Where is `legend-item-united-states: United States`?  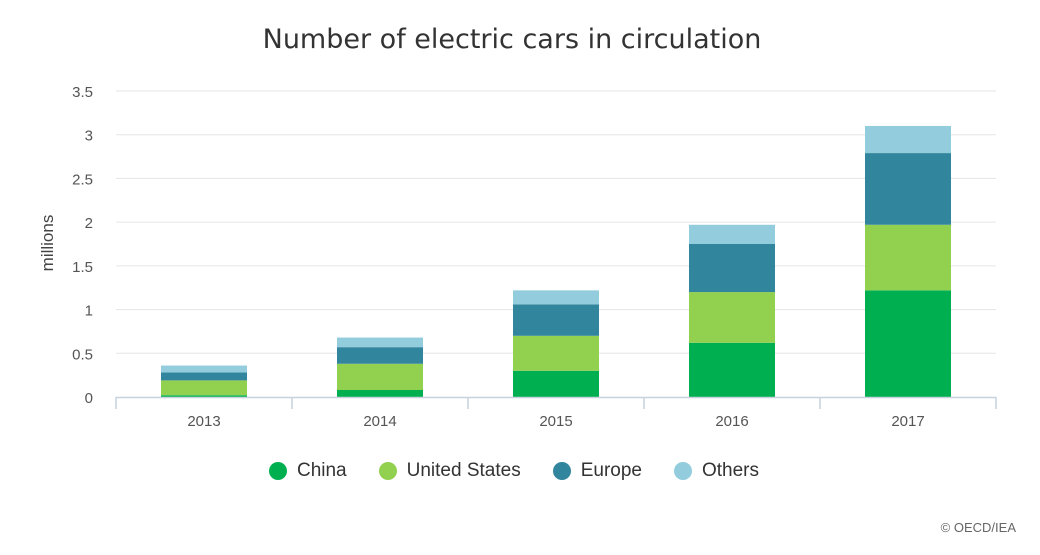 legend-item-united-states: United States is located at coordinates (449, 471).